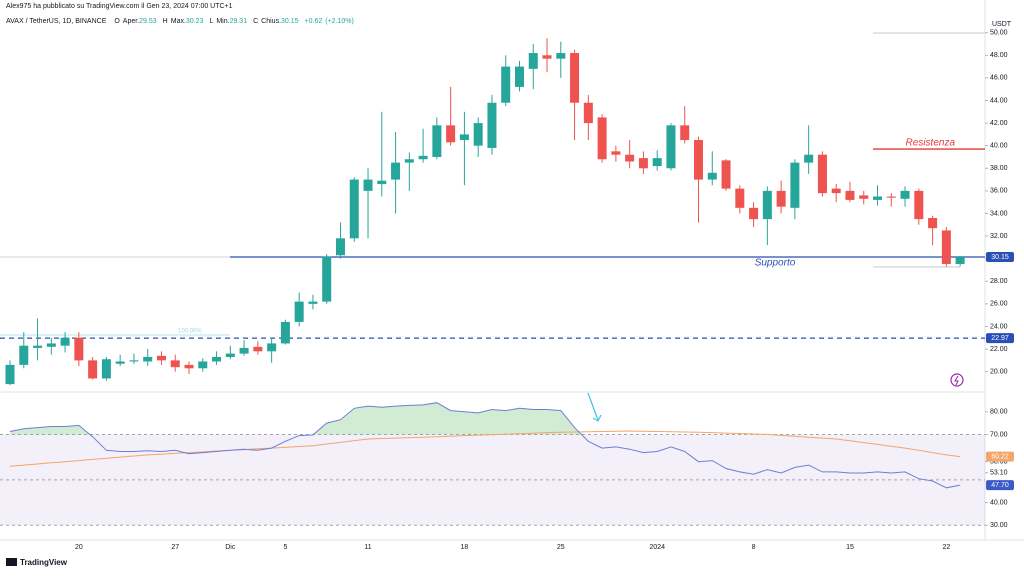  What do you see at coordinates (657, 547) in the screenshot?
I see `x-tick-label: 2024` at bounding box center [657, 547].